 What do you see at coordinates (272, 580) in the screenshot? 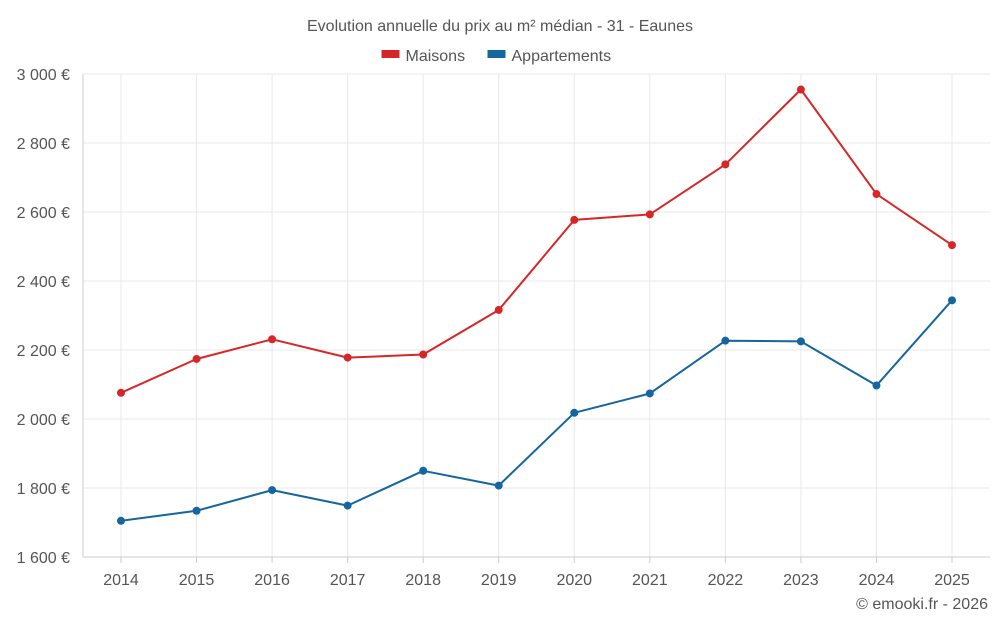
I see `x-tick-label: 2016` at bounding box center [272, 580].